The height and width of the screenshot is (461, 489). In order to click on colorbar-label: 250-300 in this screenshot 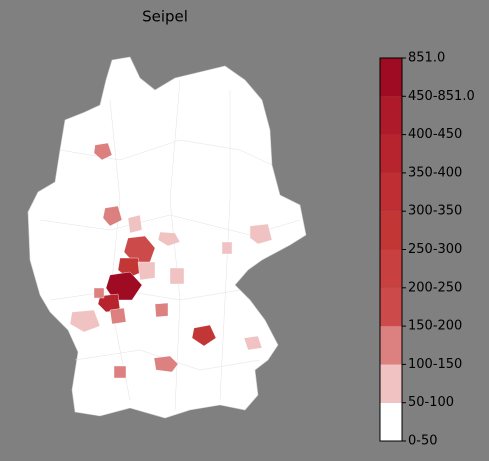, I will do `click(435, 249)`.